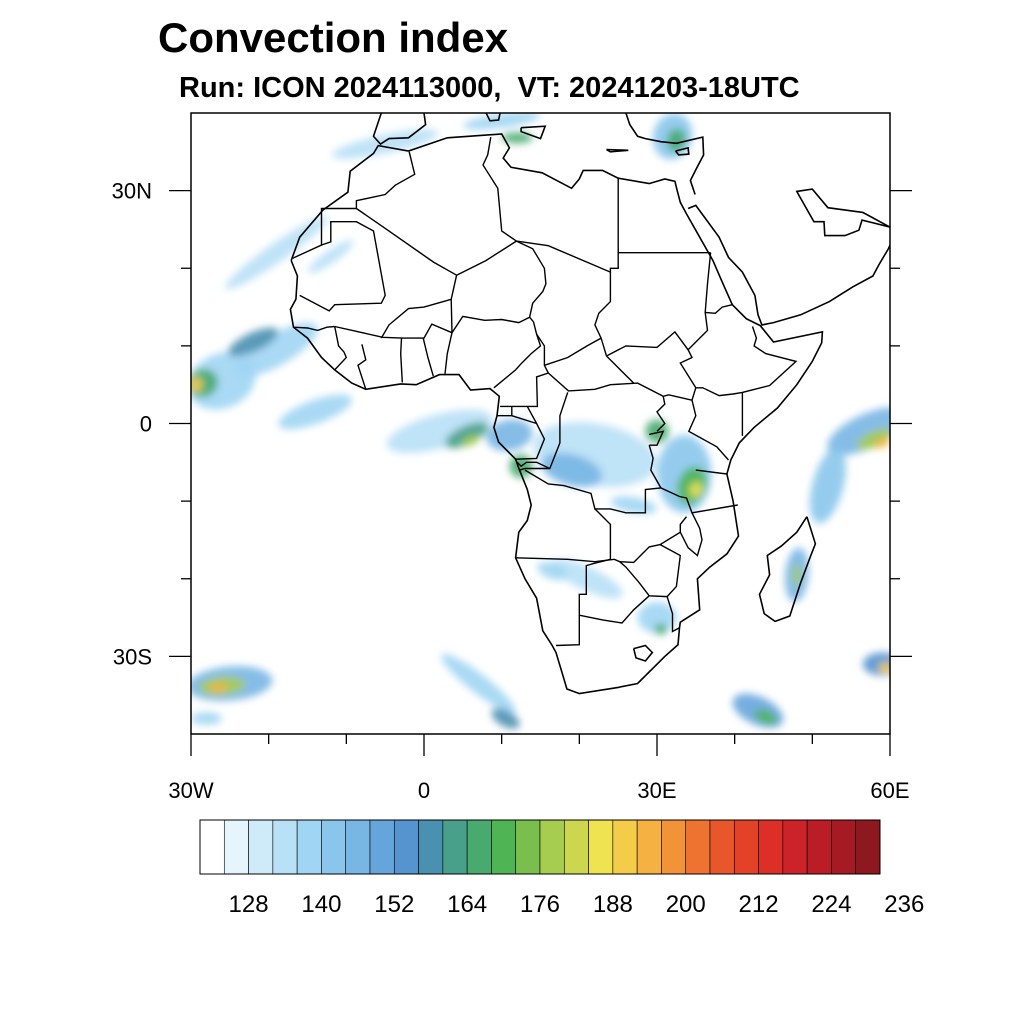 The width and height of the screenshot is (1024, 1024). Describe the element at coordinates (613, 904) in the screenshot. I see `colorbar-label: 188` at that location.